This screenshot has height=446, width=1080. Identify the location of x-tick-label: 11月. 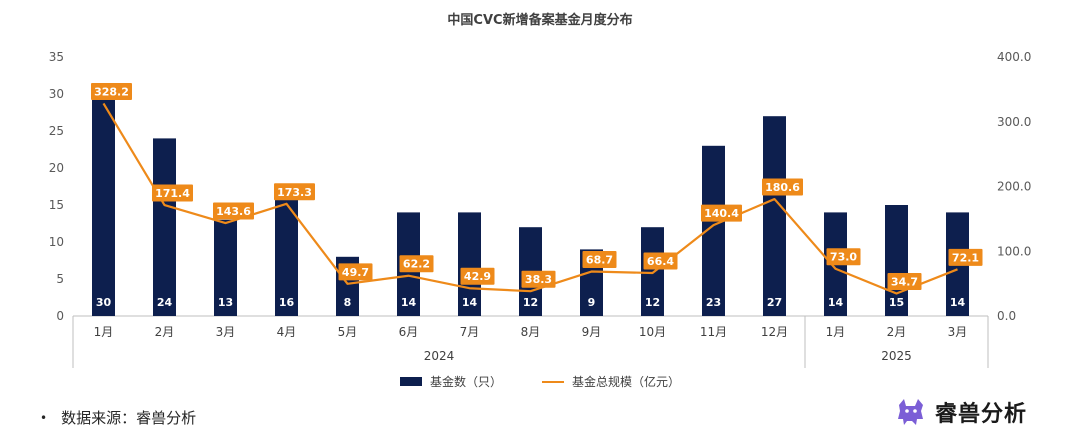
(713, 332).